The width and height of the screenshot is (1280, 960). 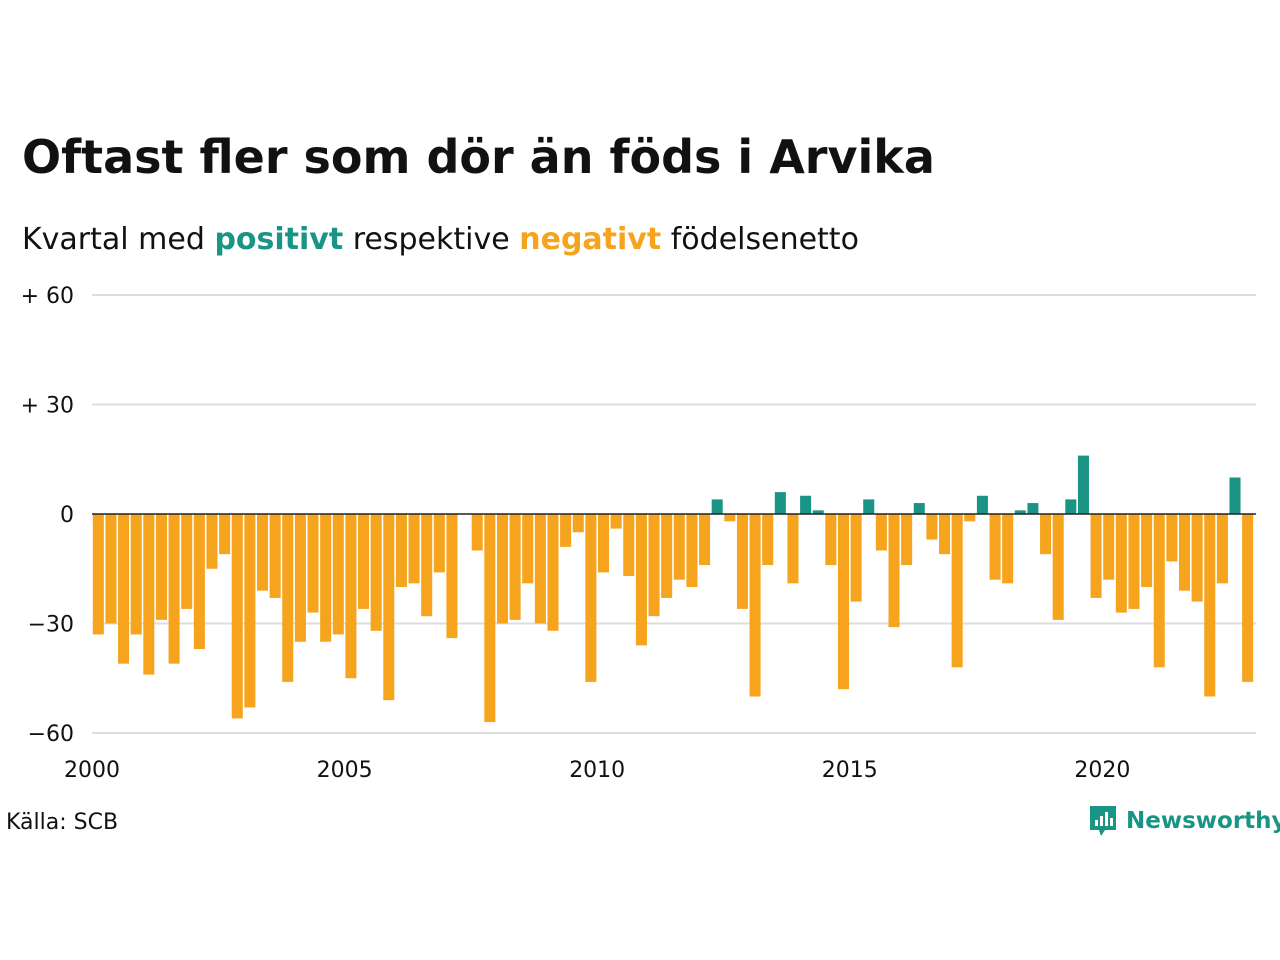 What do you see at coordinates (1103, 821) in the screenshot?
I see `newsworthy-logo-icon` at bounding box center [1103, 821].